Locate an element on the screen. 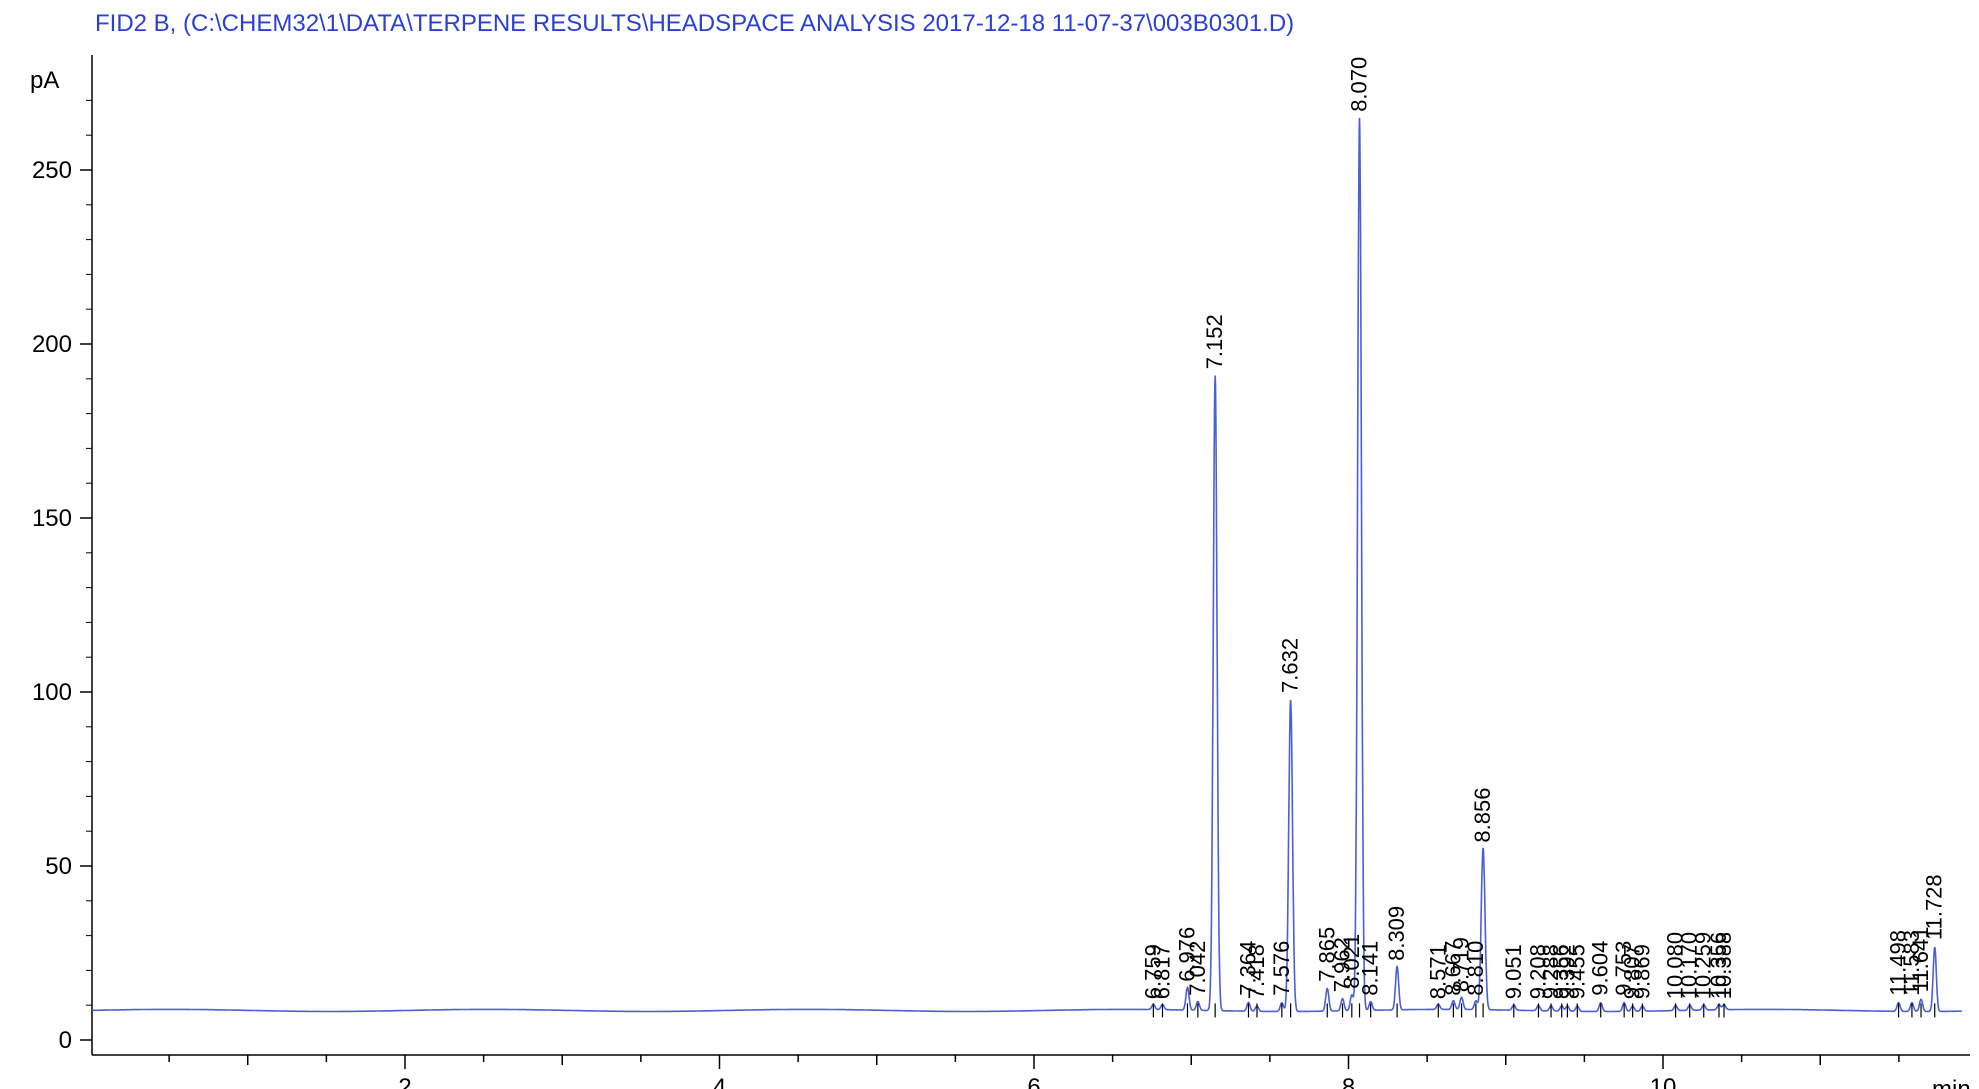 The image size is (1979, 1089). peak-label: 8.021 is located at coordinates (1351, 961).